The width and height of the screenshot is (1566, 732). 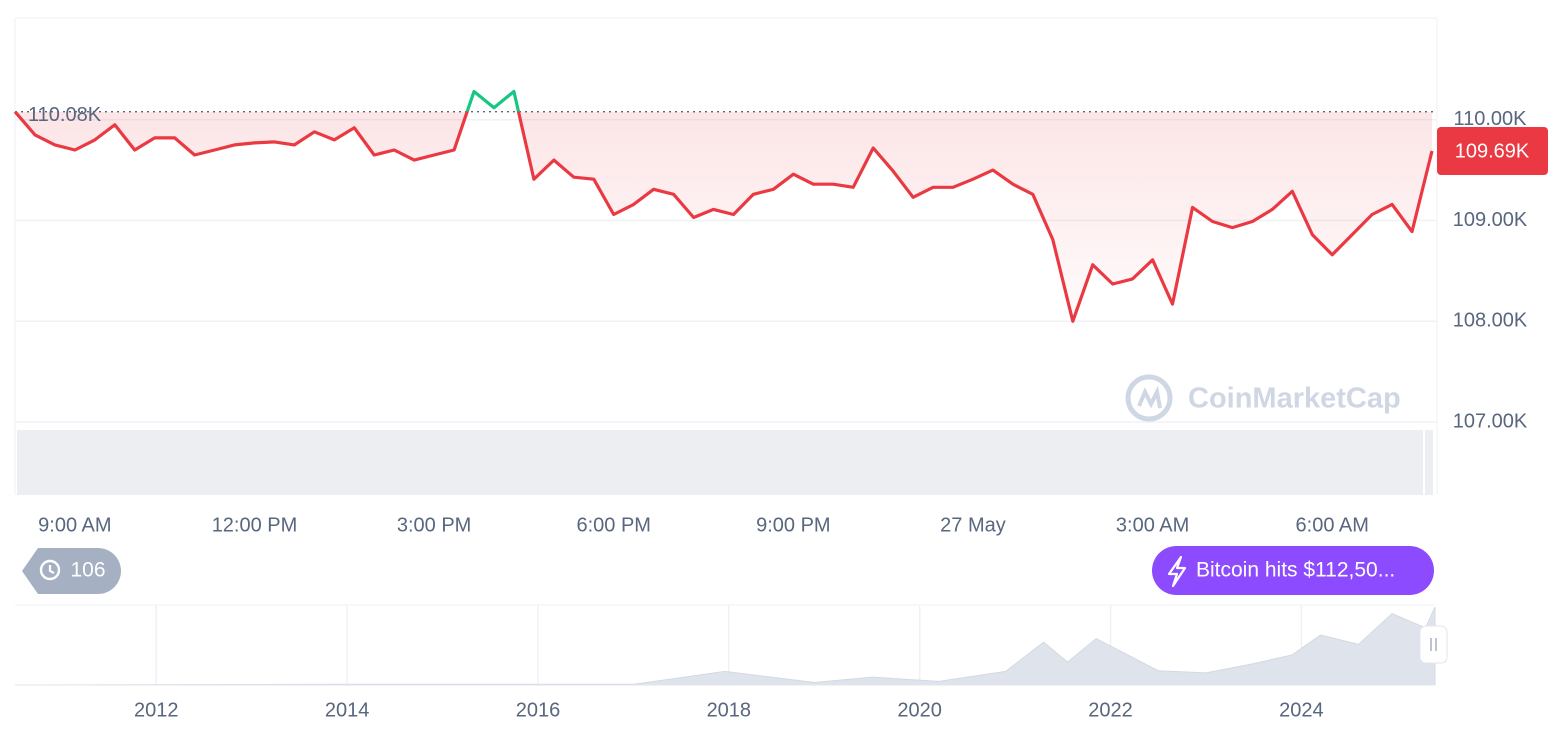 I want to click on history-badge: 106, so click(x=72, y=571).